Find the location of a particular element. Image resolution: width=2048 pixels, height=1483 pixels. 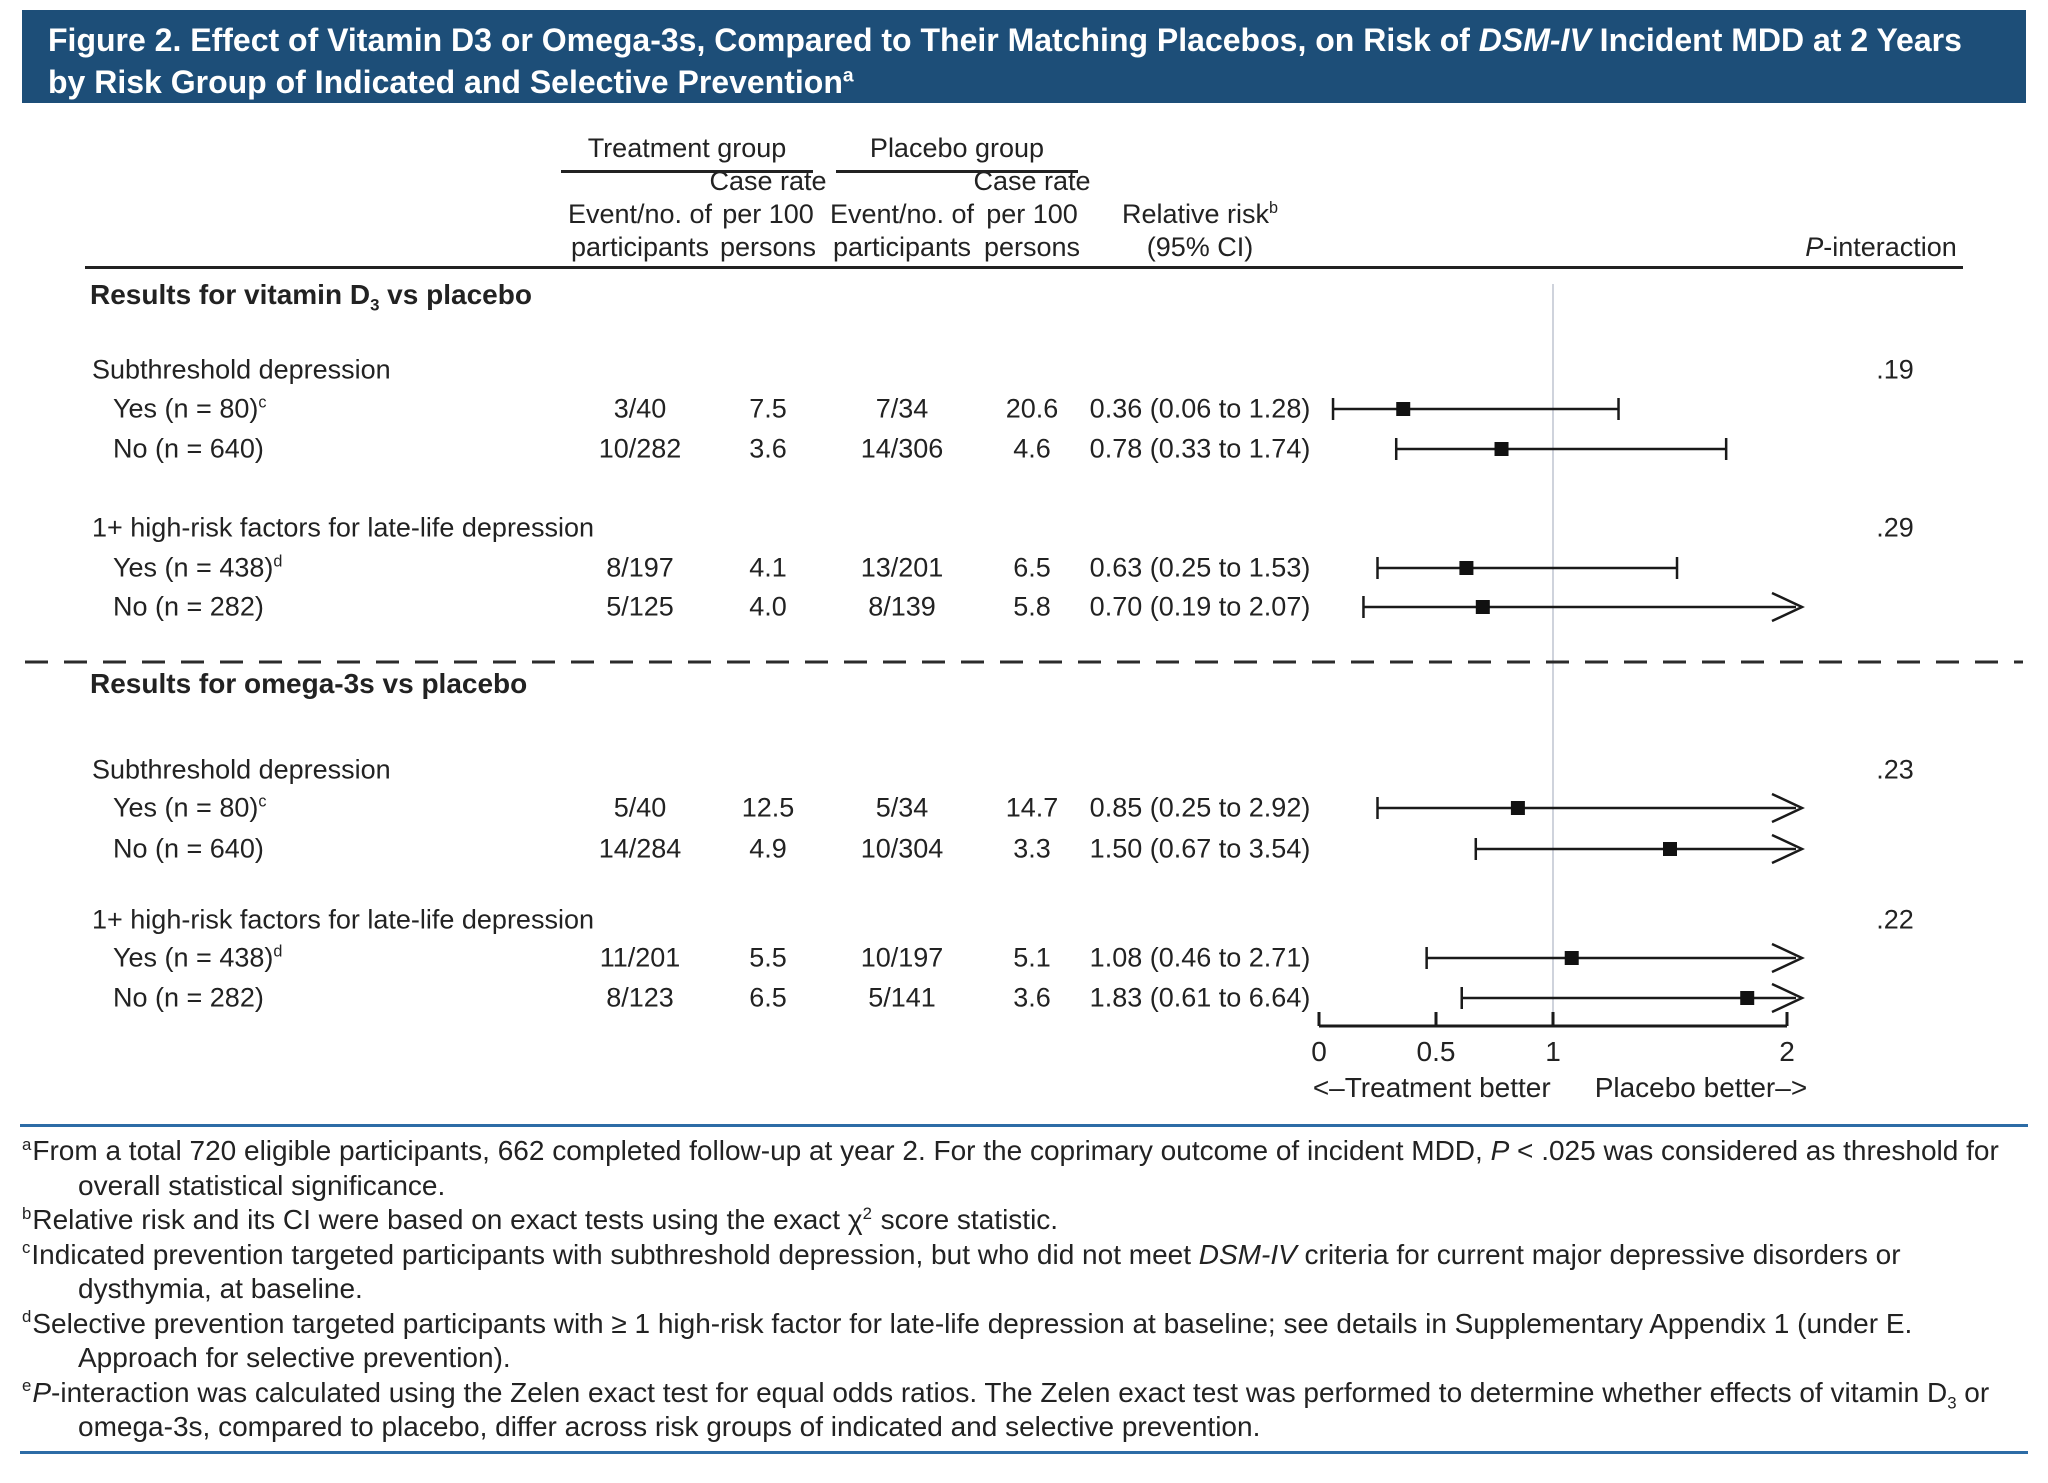

col-header-line: (95% CI) is located at coordinates (1200, 247).